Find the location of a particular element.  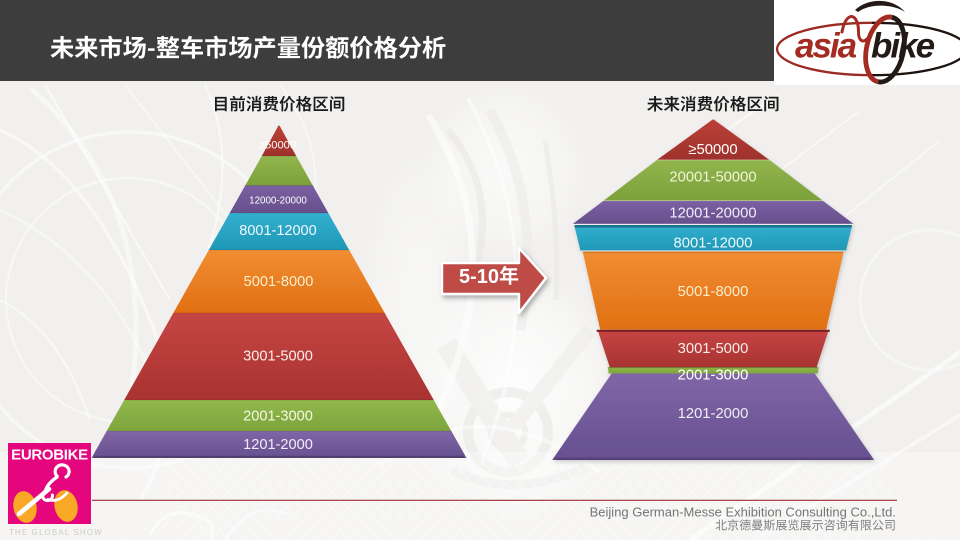

svg-text: 5-10 is located at coordinates (479, 277).